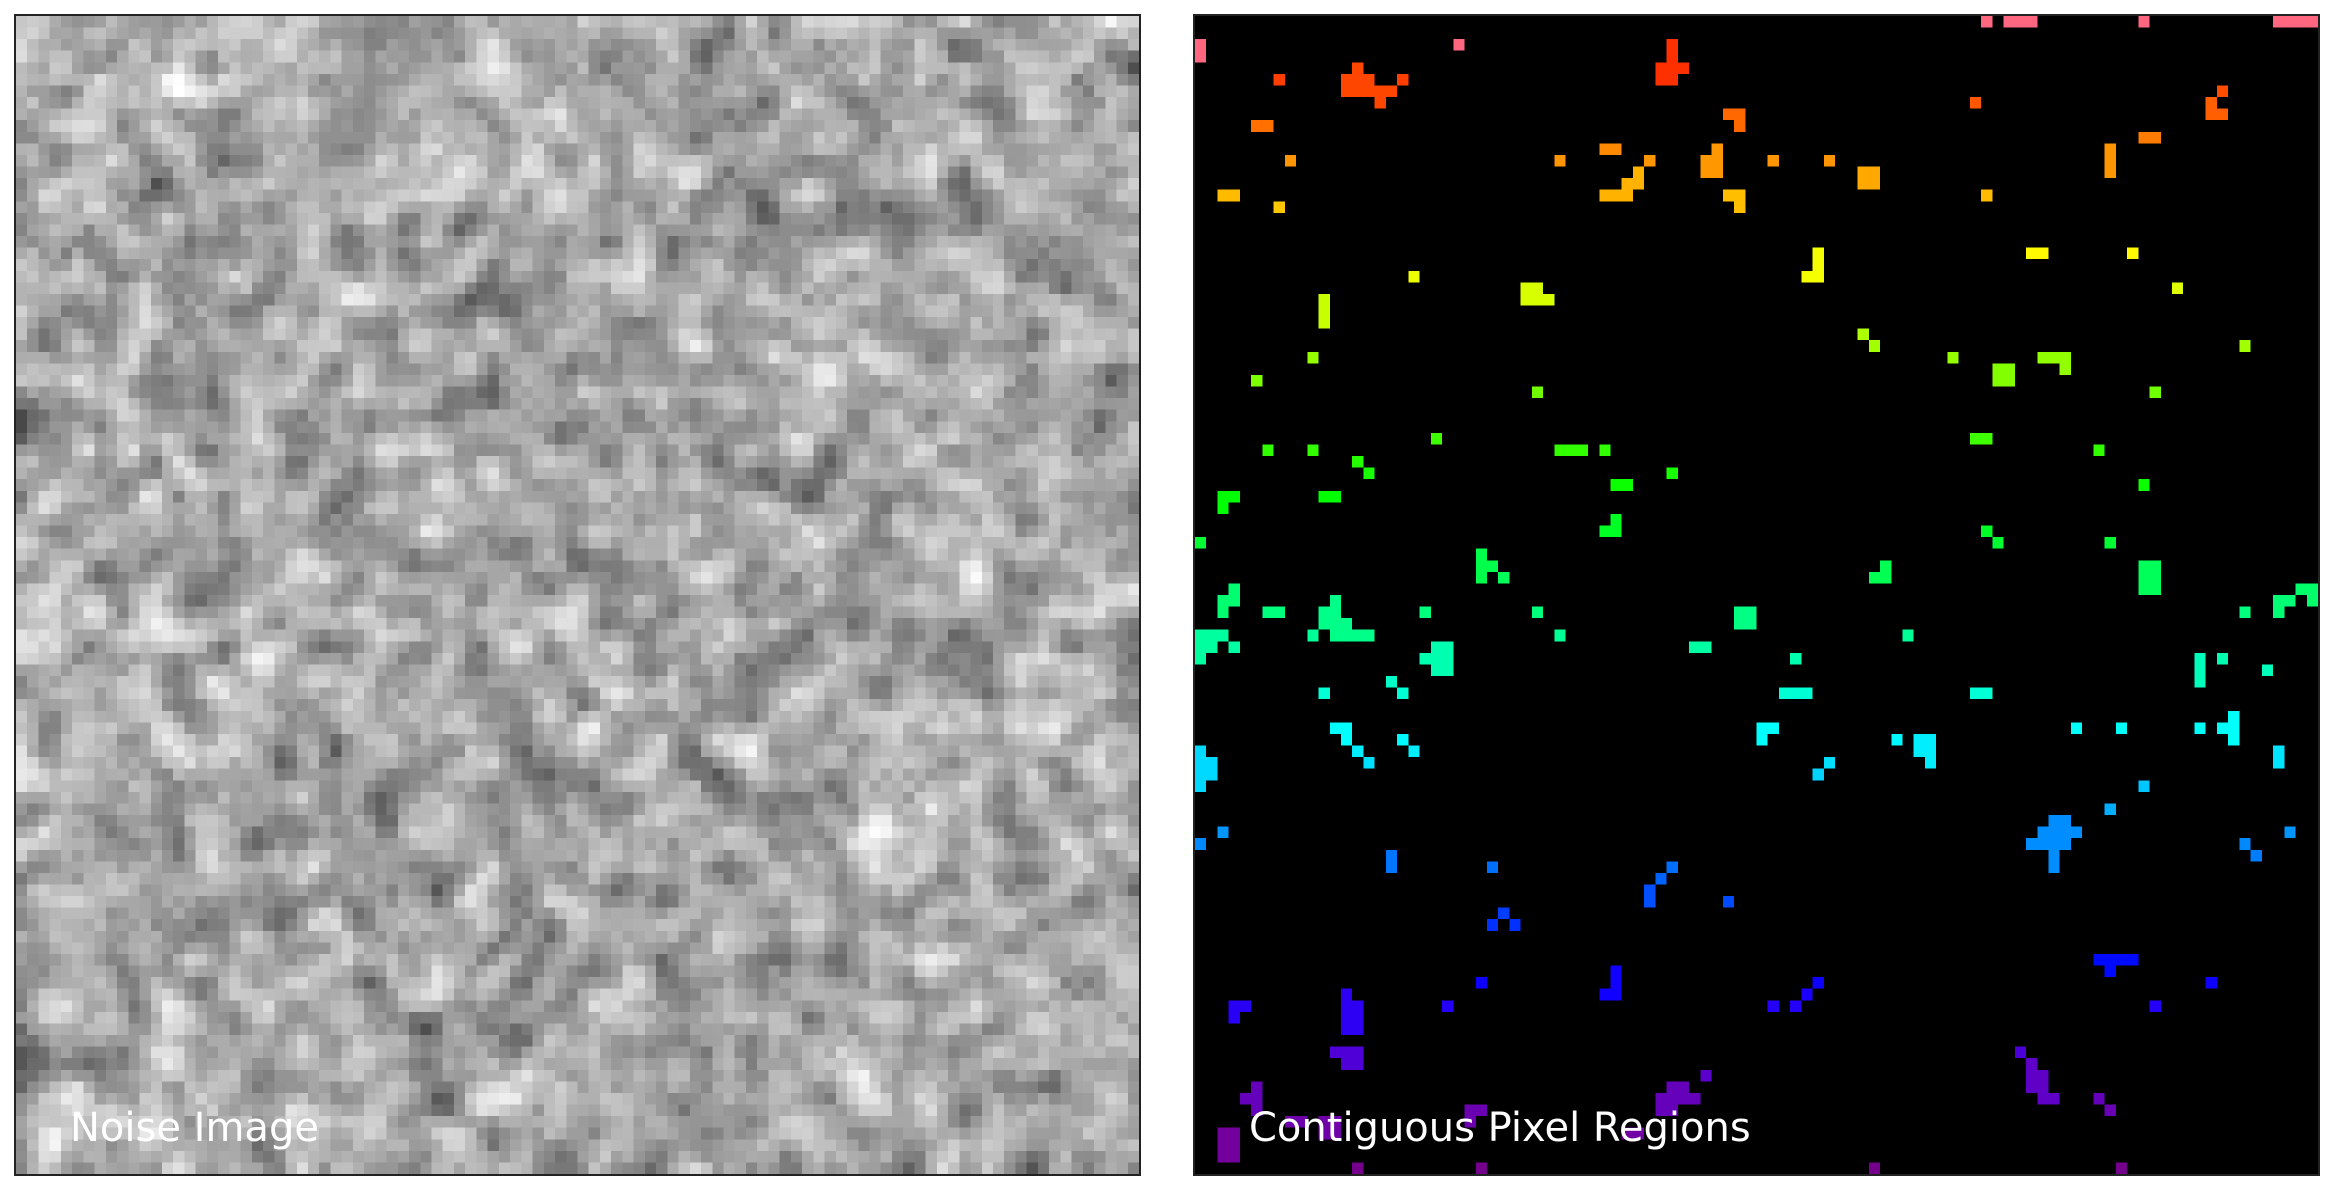 The image size is (2334, 1190). I want to click on contiguous-regions-label: Contiguous Pixel Regions, so click(1500, 1128).